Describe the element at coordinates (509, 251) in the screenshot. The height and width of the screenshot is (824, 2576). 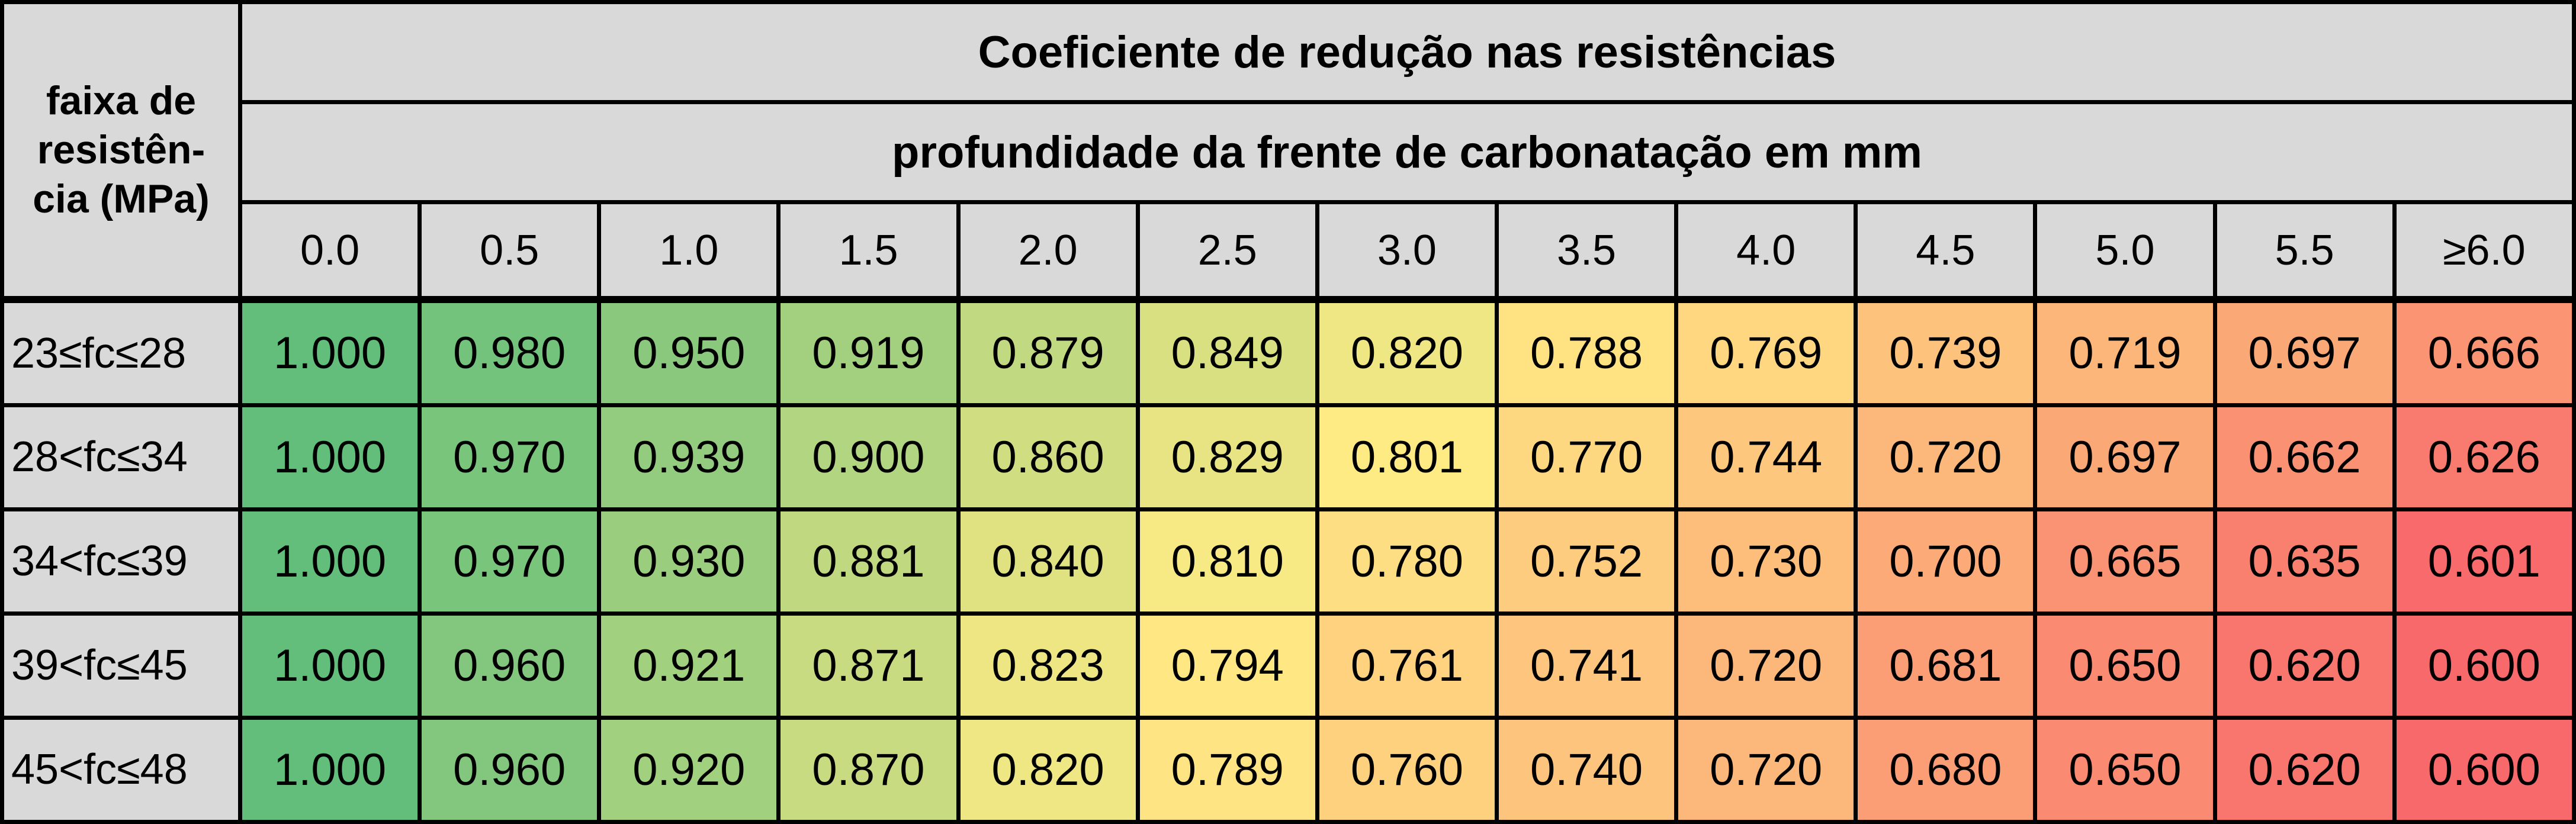
I see `depth-header-1: 0.5` at that location.